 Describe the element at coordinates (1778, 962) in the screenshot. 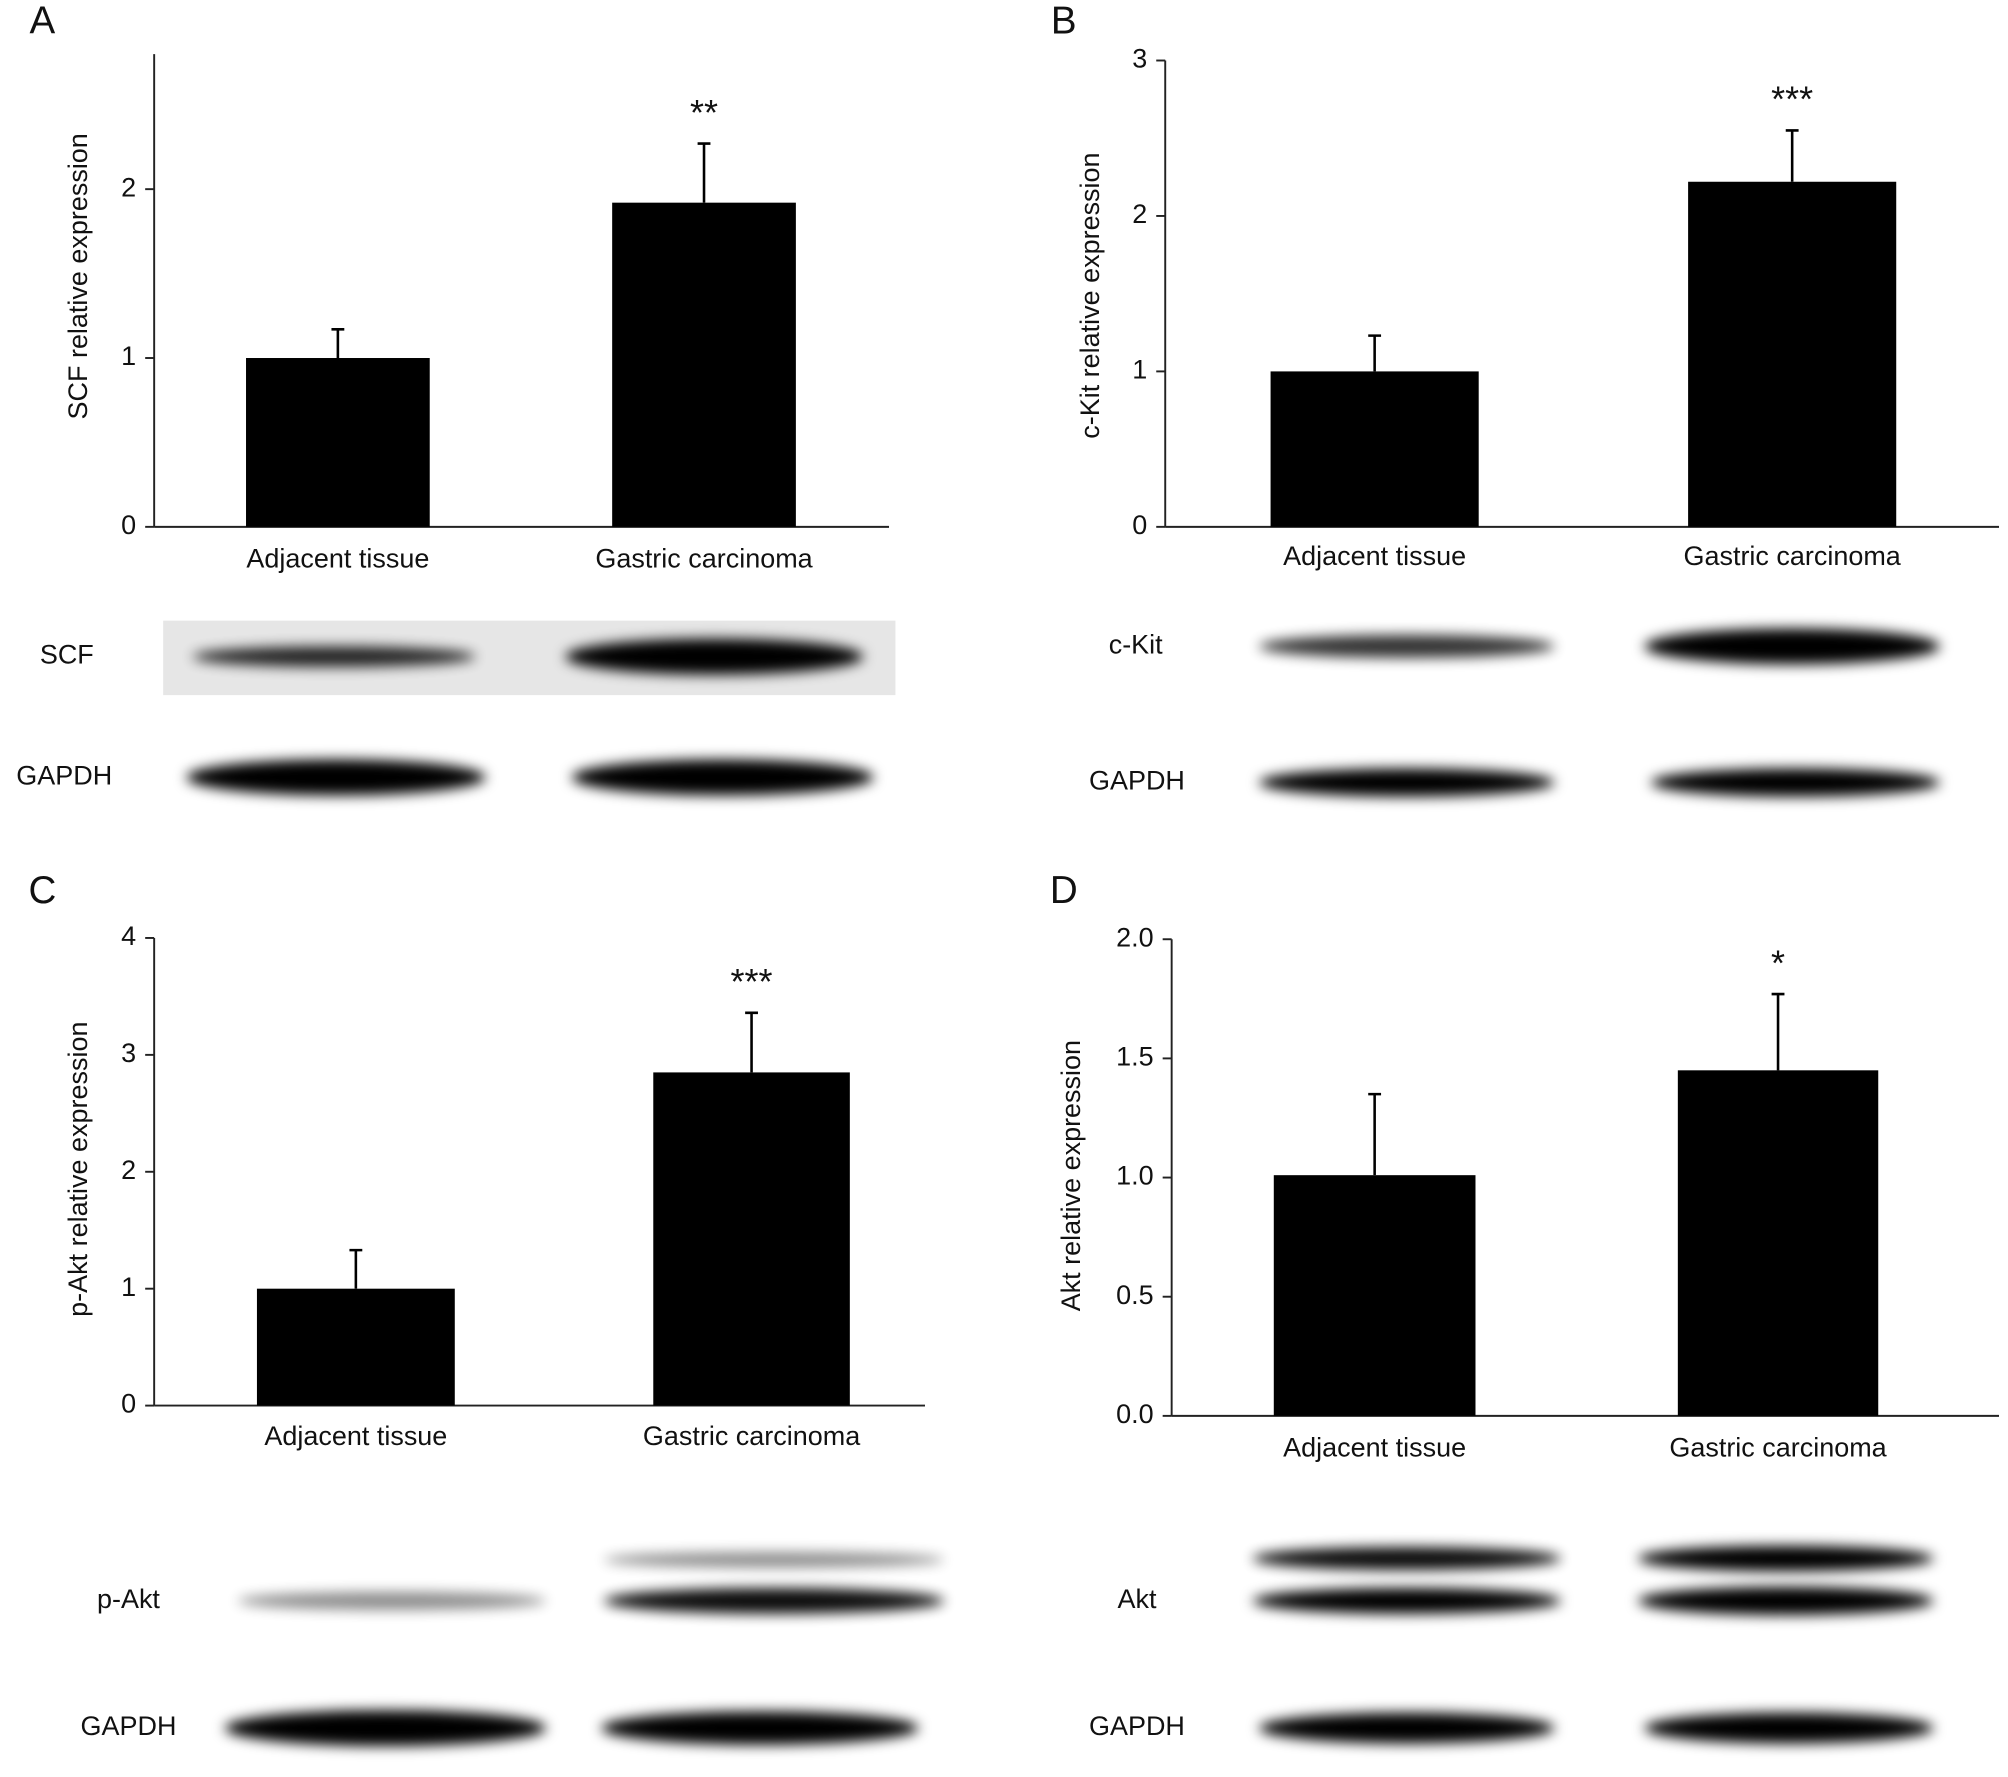

I see `significance-label: *` at that location.